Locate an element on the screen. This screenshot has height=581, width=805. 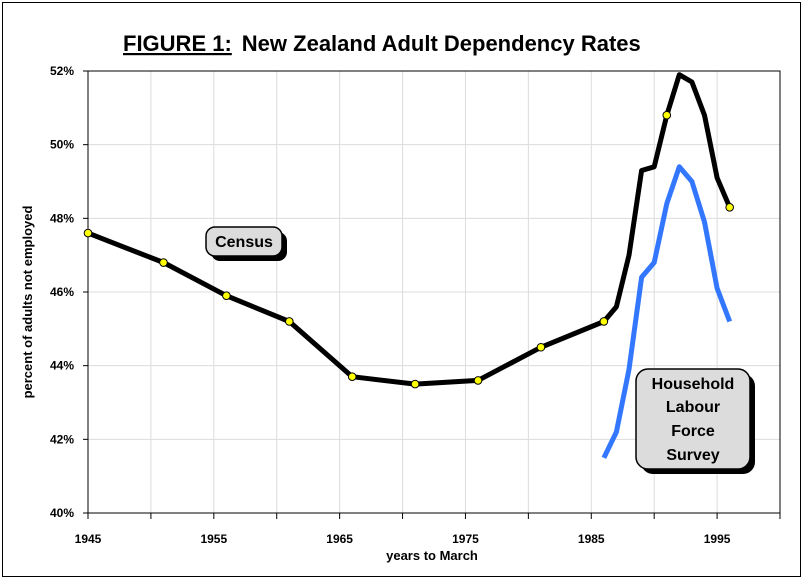
y-axis-label: percent of adults not employed is located at coordinates (27, 302).